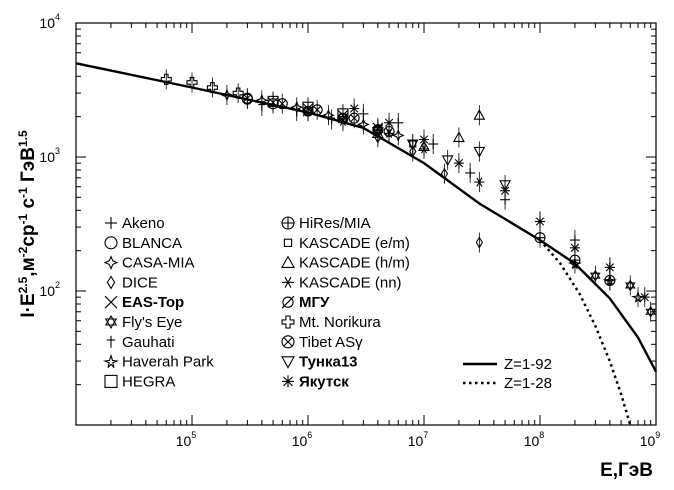  What do you see at coordinates (324, 381) in the screenshot?
I see `legend-label-якутск: Якутск` at bounding box center [324, 381].